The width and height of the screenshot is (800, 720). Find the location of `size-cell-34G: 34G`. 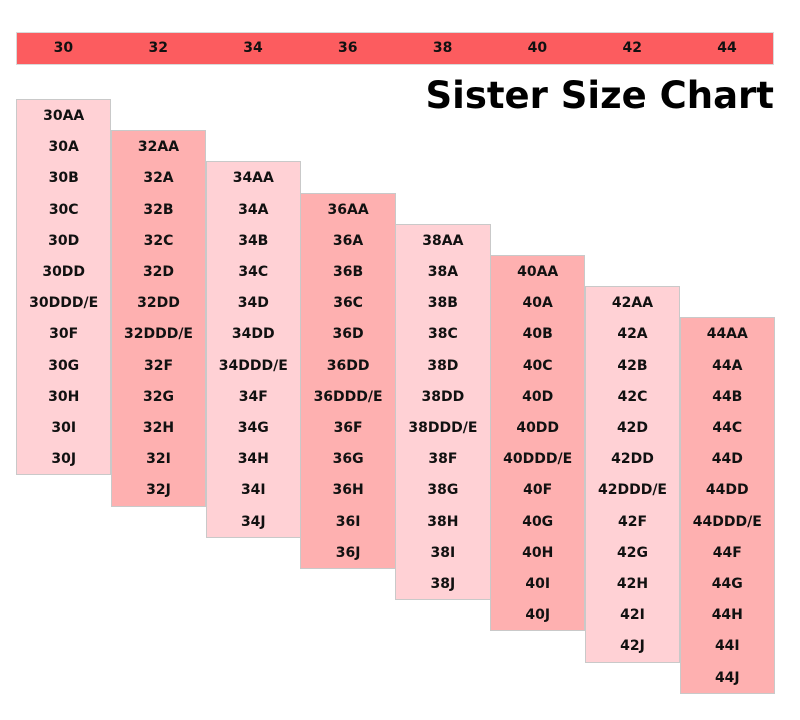

size-cell-34G: 34G is located at coordinates (253, 427).